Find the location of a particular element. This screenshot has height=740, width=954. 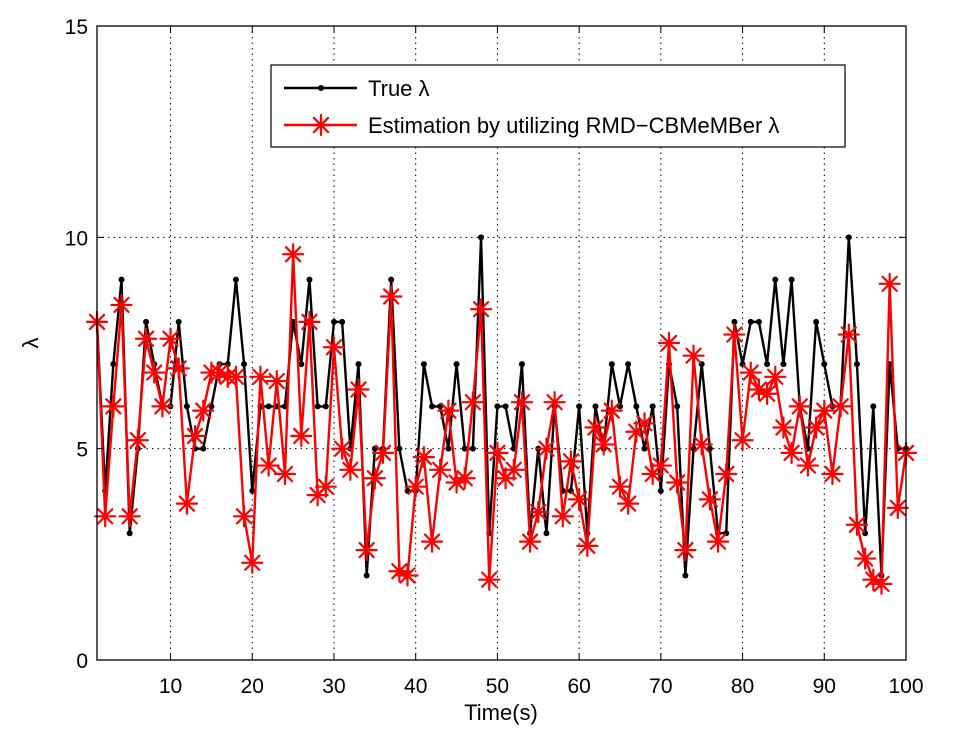

x-tick-label: 80 is located at coordinates (742, 686).